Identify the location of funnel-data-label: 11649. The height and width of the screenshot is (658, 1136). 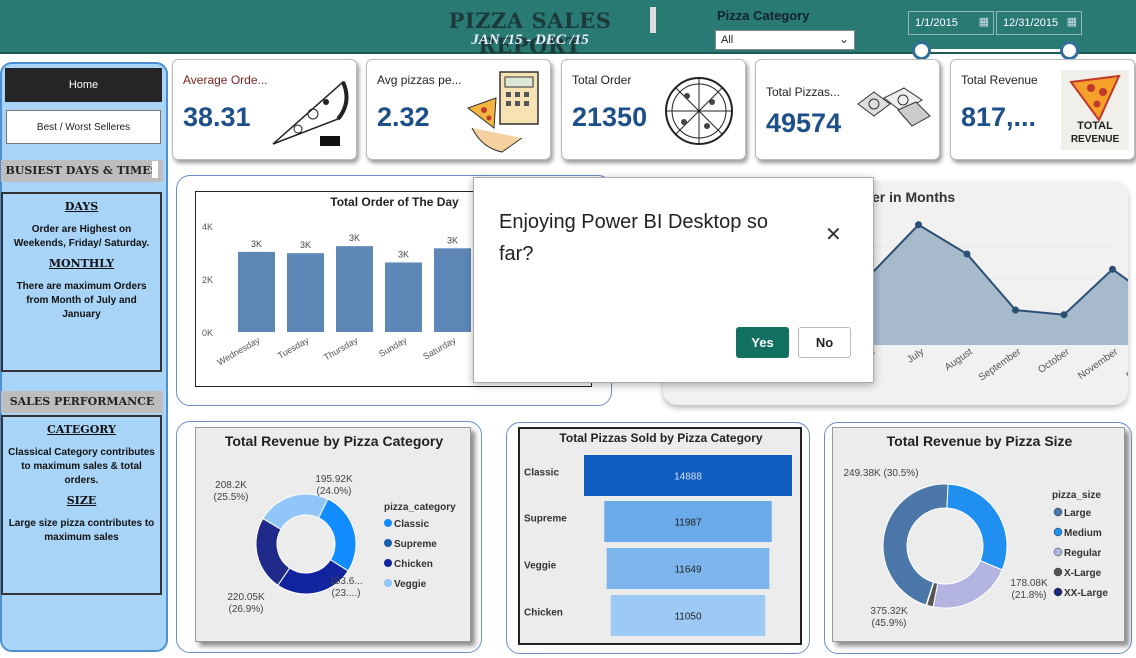
(688, 570).